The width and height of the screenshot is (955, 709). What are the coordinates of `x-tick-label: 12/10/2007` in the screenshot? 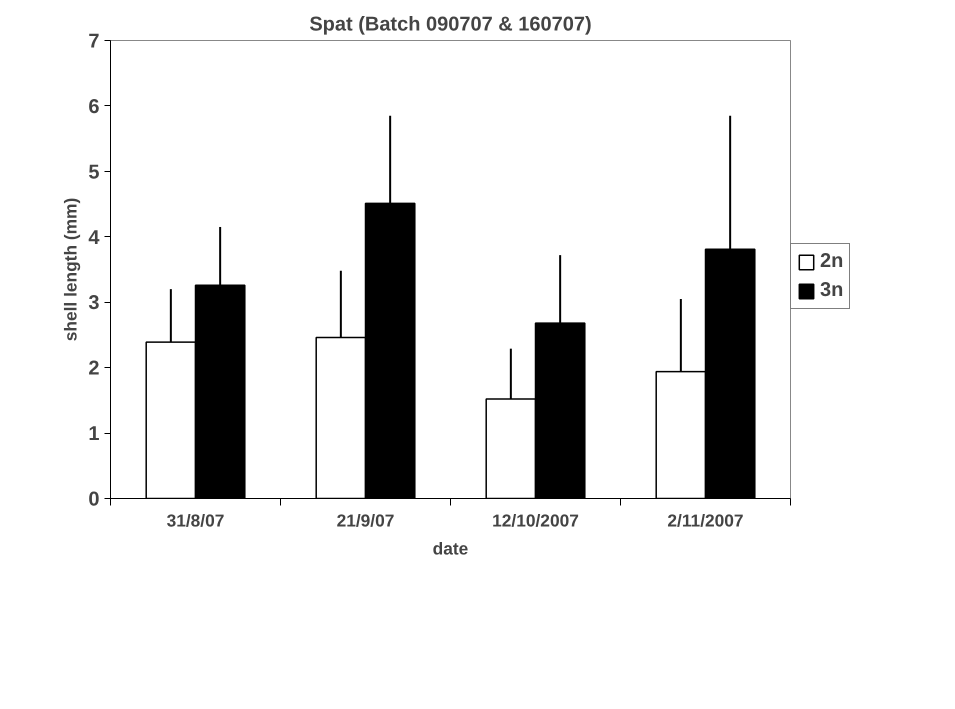 It's located at (535, 520).